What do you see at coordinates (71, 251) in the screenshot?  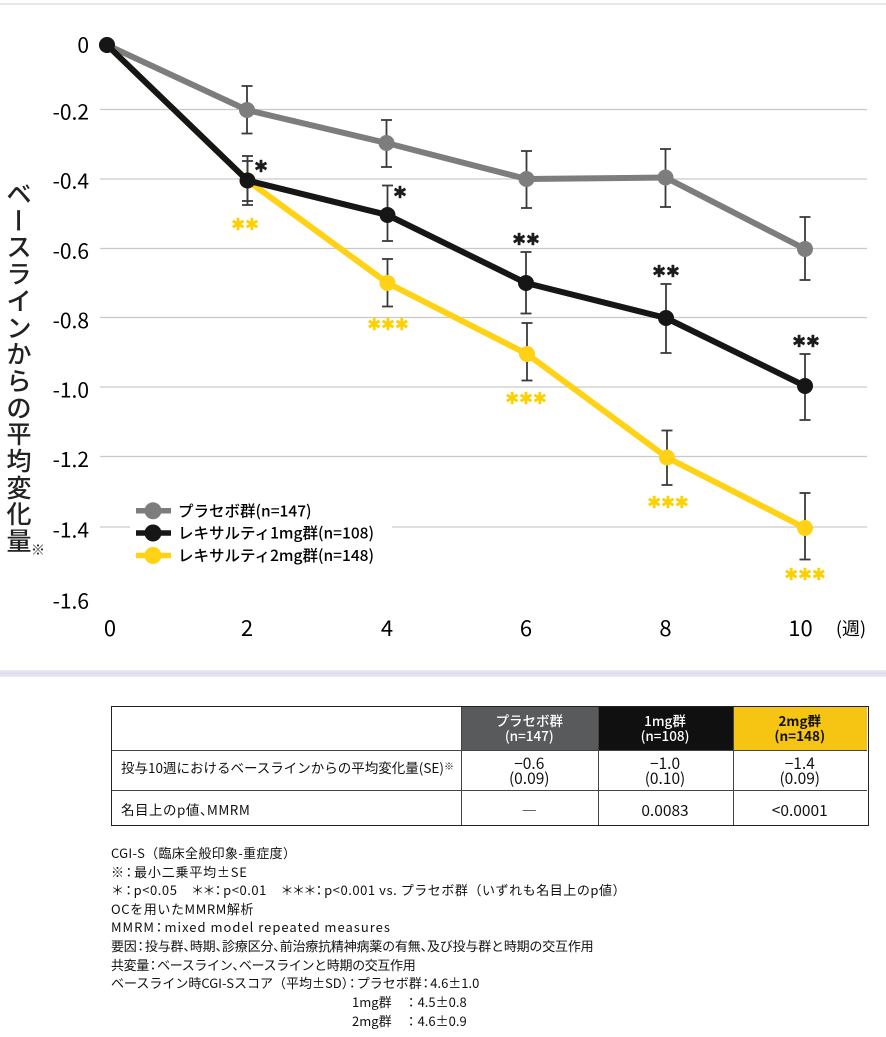 I see `svg-text: -0.6` at bounding box center [71, 251].